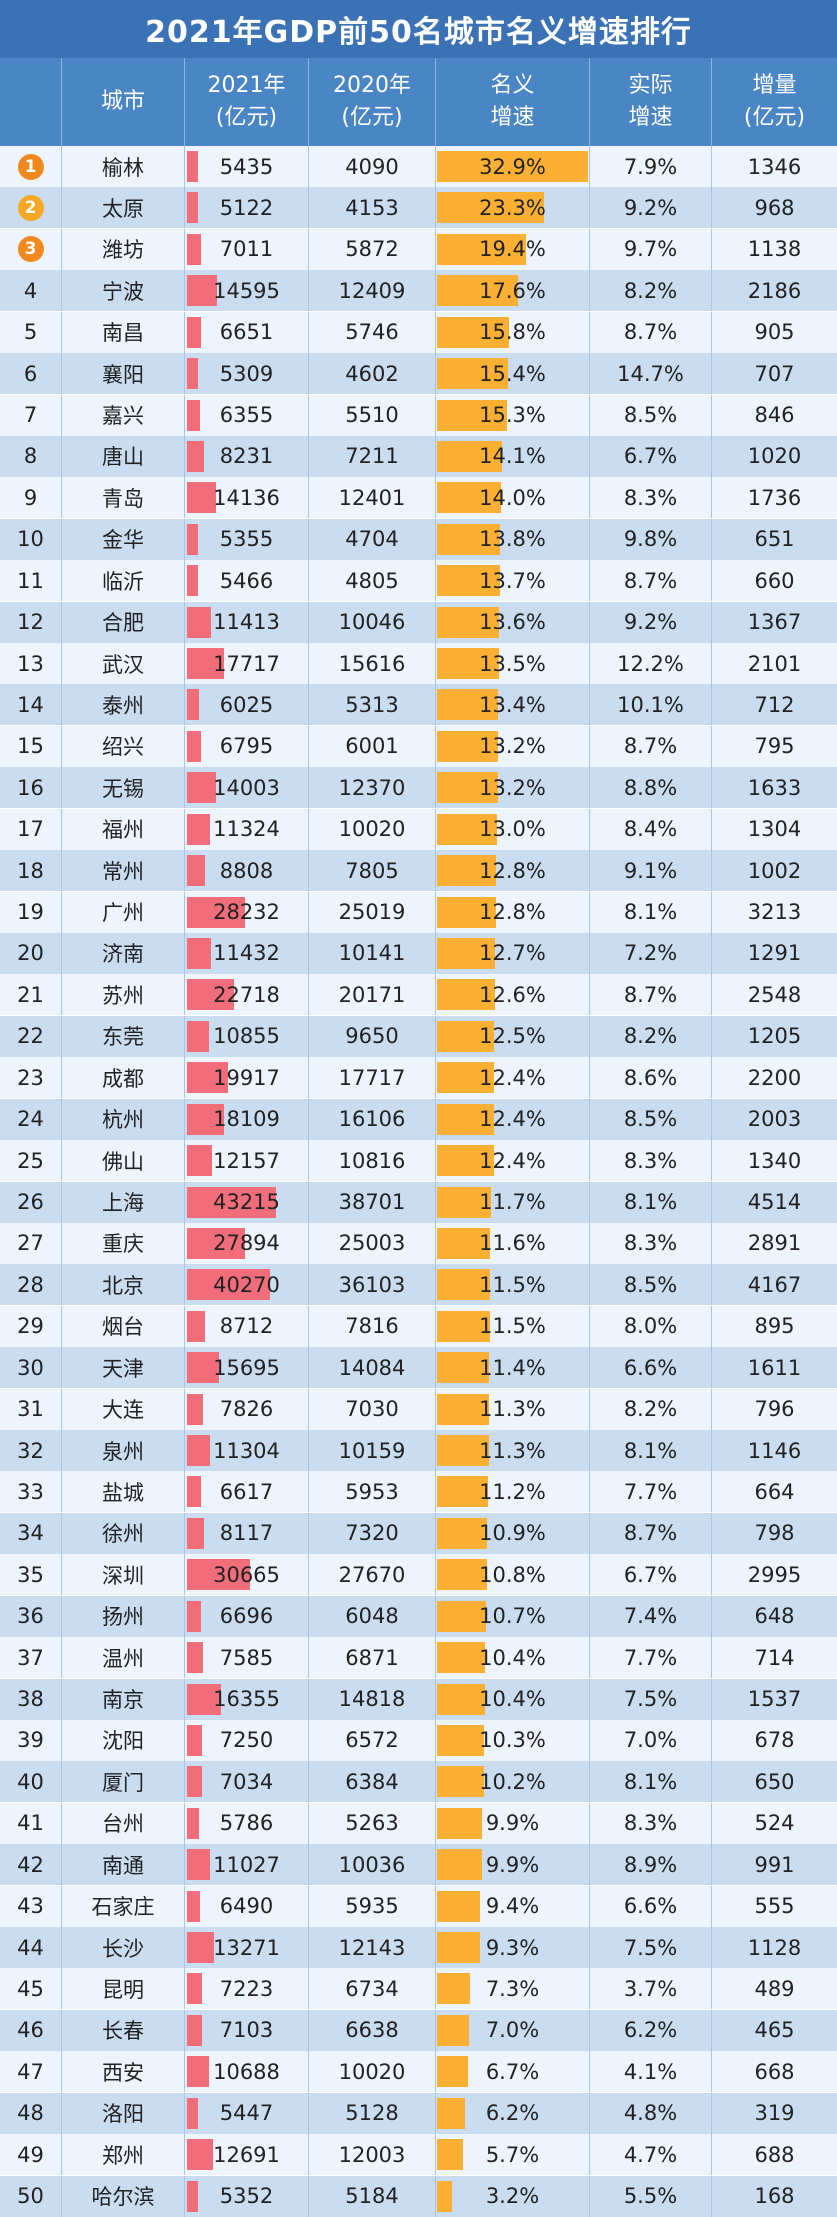  I want to click on gdp2020-cell: 5872, so click(372, 249).